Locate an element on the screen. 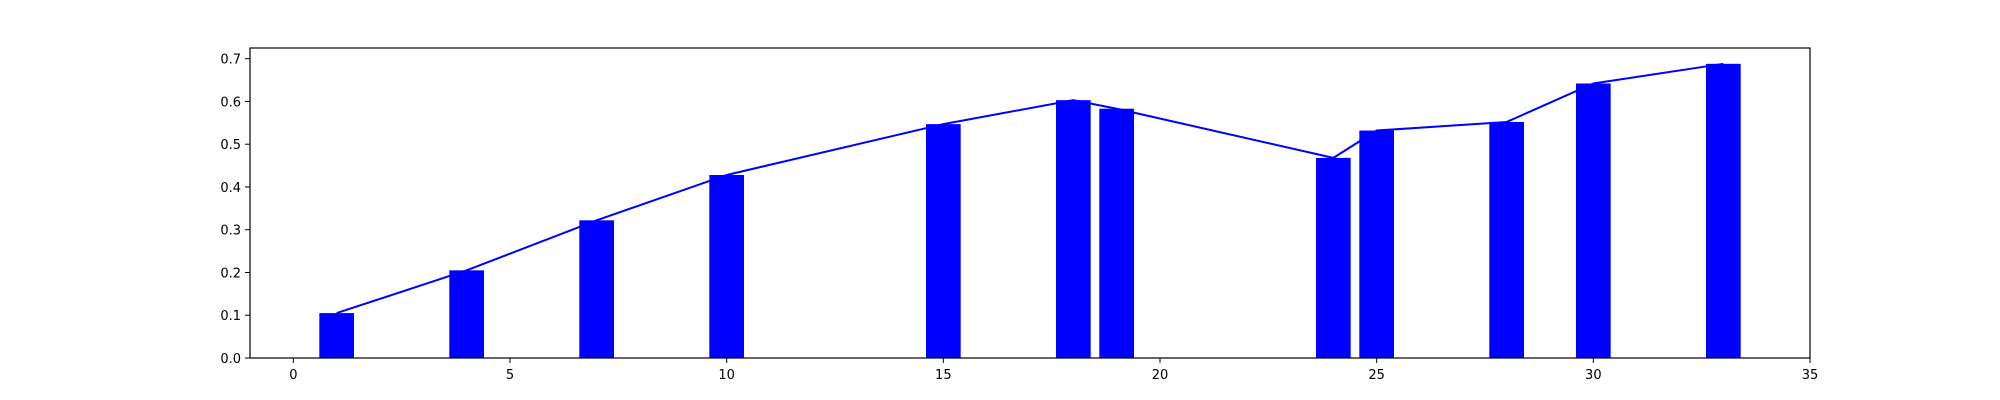  x-tick-label: 15 is located at coordinates (943, 375).